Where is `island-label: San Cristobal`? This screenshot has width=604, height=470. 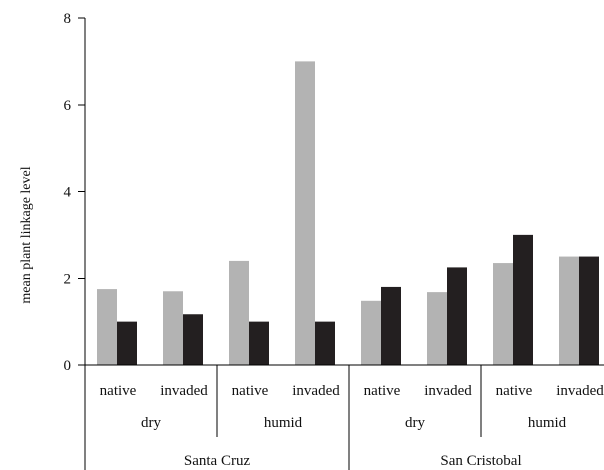 island-label: San Cristobal is located at coordinates (480, 461).